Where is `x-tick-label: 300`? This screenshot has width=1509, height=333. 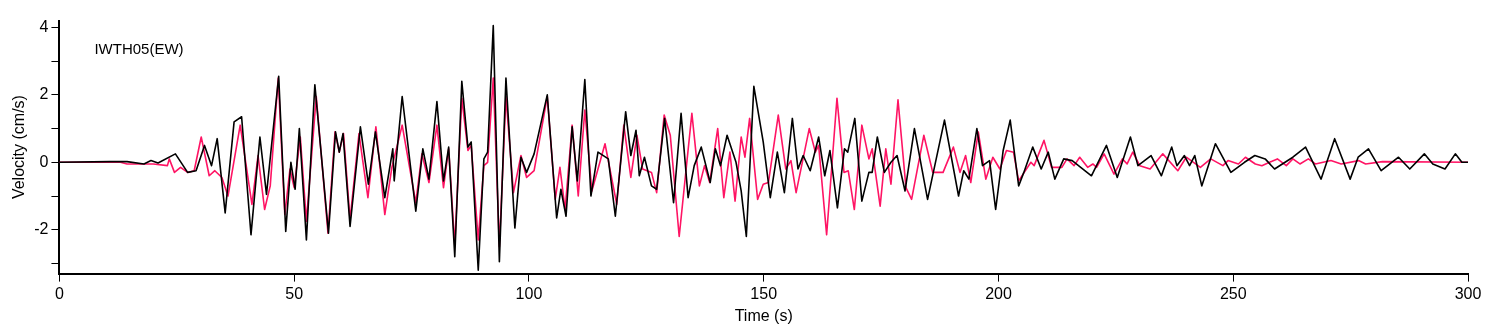 x-tick-label: 300 is located at coordinates (1468, 293).